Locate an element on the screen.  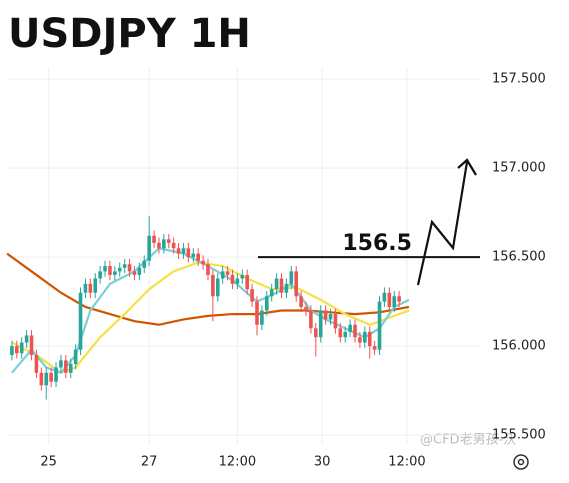
chart-title: USDJPY 1H is located at coordinates (129, 34).